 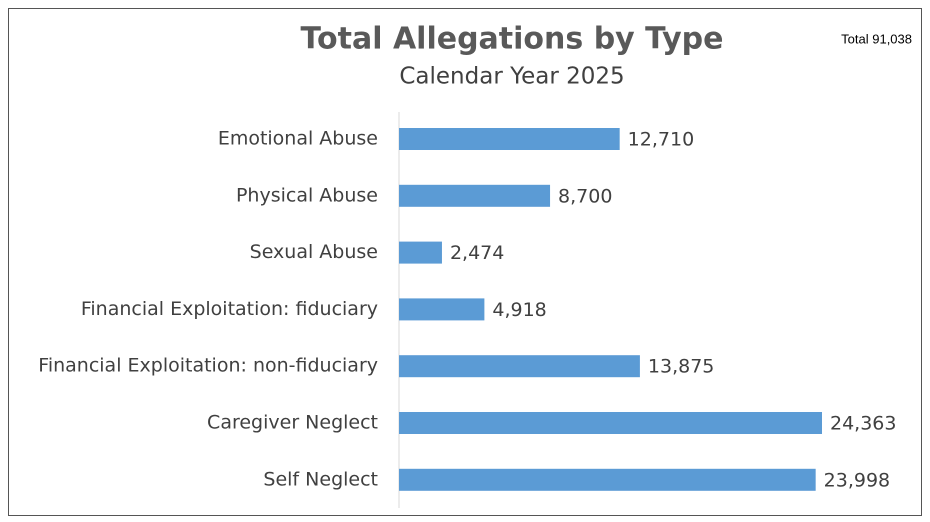 What do you see at coordinates (863, 424) in the screenshot?
I see `value-label: 24,363` at bounding box center [863, 424].